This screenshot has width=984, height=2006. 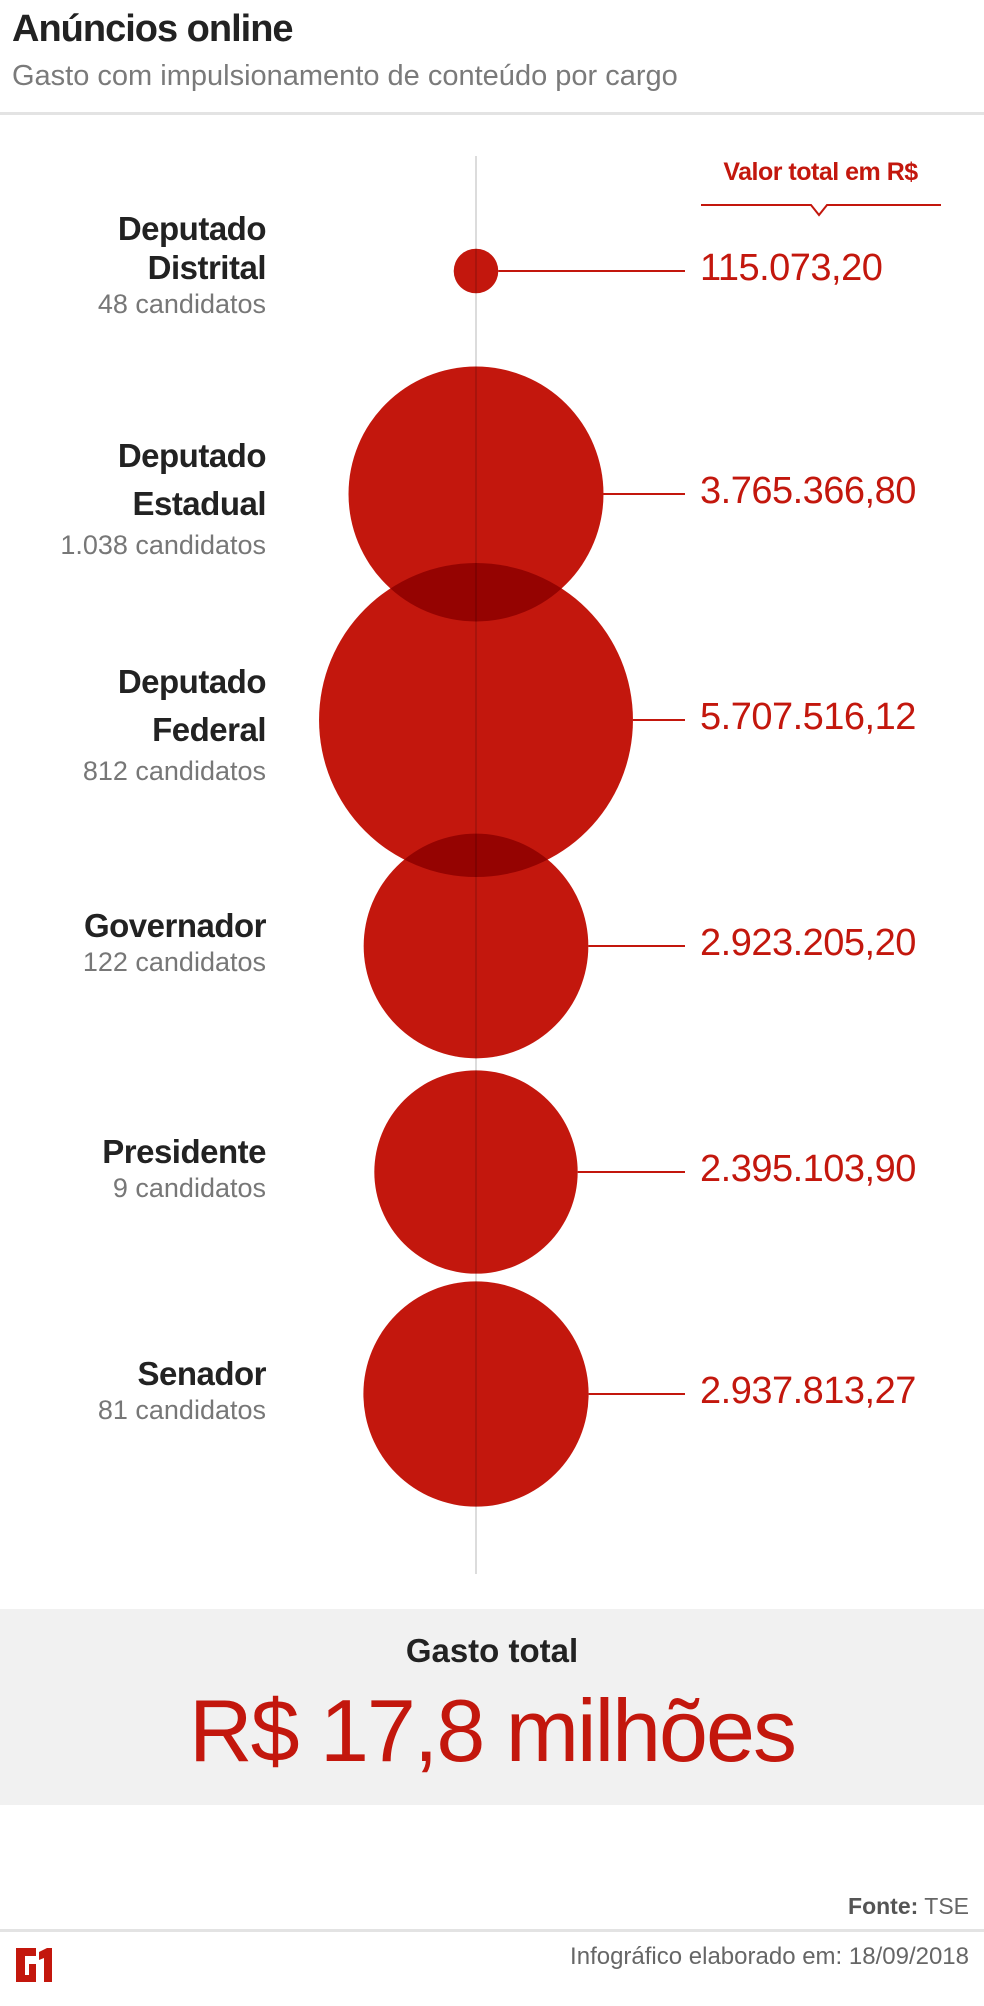 I want to click on total-box, so click(x=492, y=1707).